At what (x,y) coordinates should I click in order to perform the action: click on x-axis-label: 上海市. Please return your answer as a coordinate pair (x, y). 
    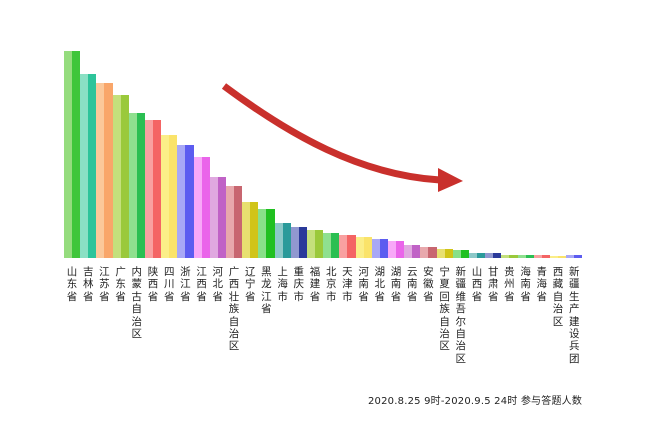
    Looking at the image, I should click on (282, 284).